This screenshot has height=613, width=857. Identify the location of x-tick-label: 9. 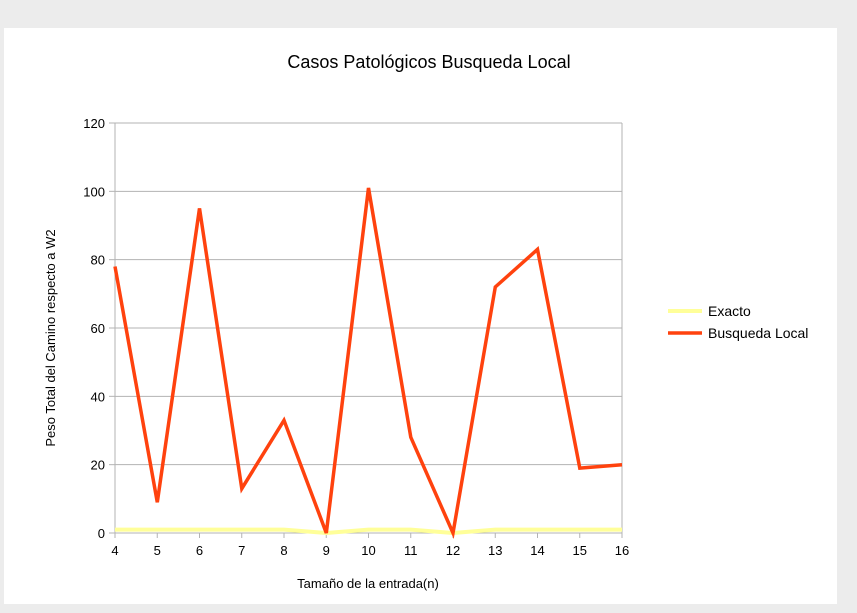
(326, 550).